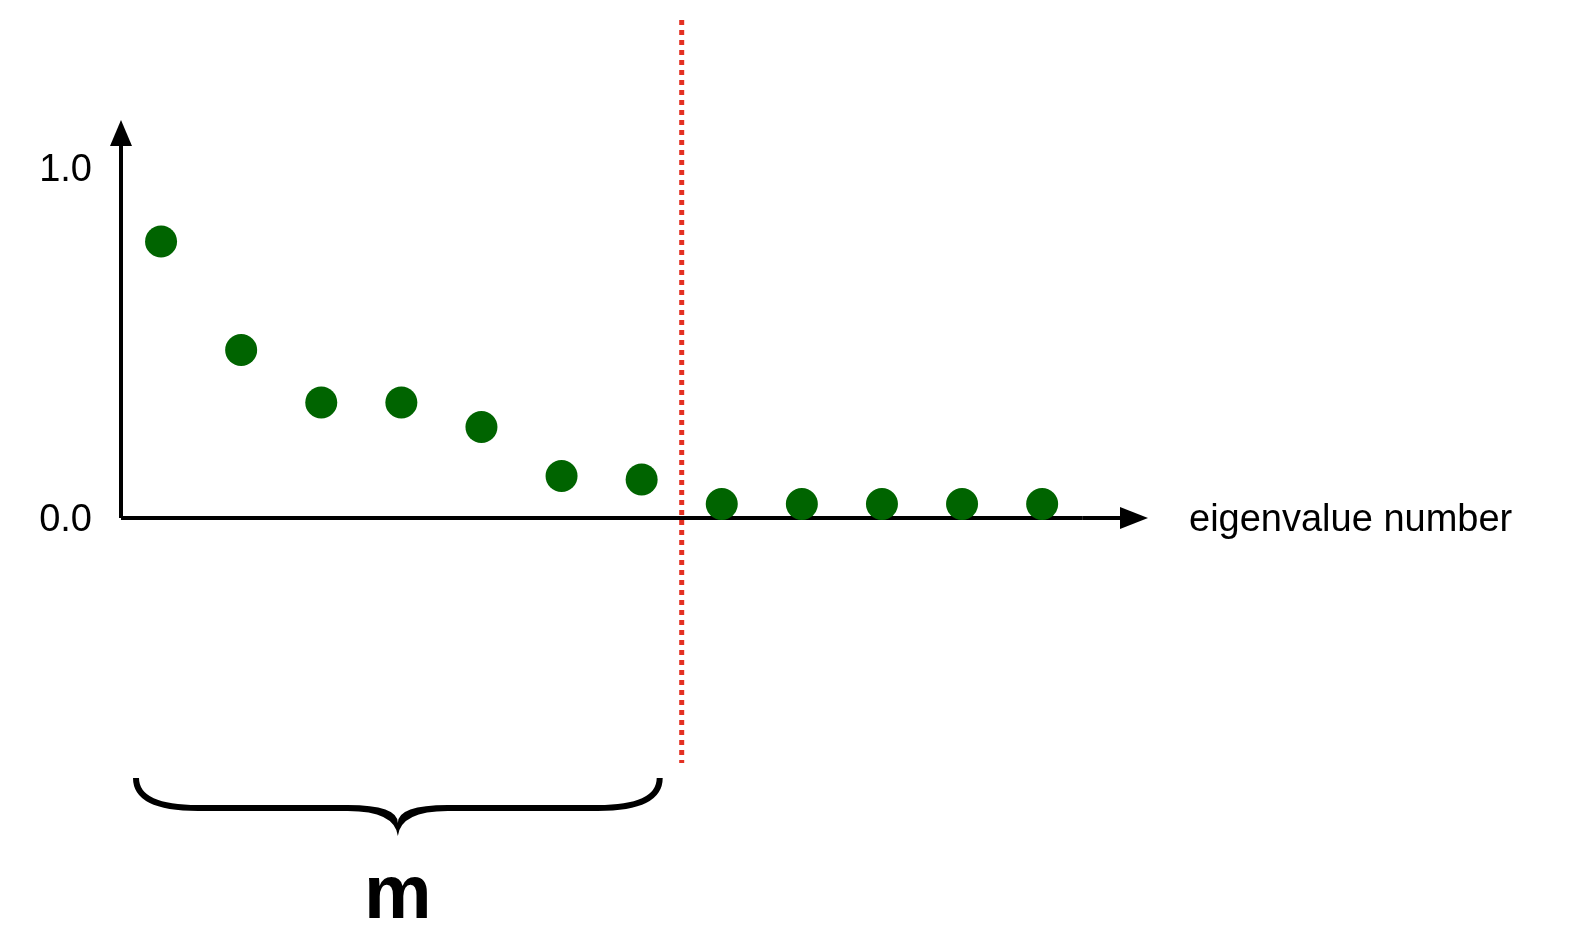 The image size is (1583, 931). Describe the element at coordinates (398, 890) in the screenshot. I see `text: m` at that location.